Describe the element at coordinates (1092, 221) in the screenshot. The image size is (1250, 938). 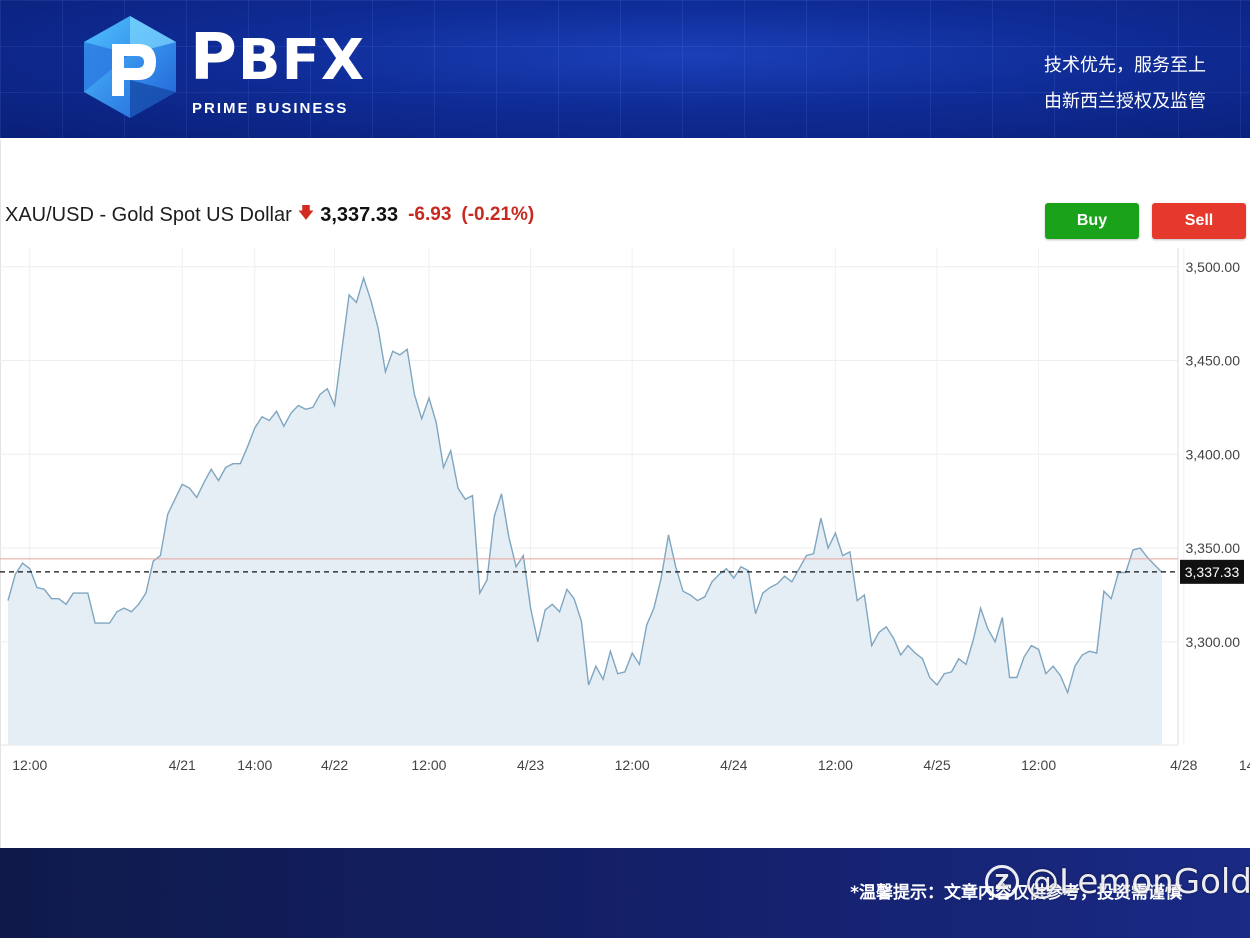
I see `buy-button: Buy` at that location.